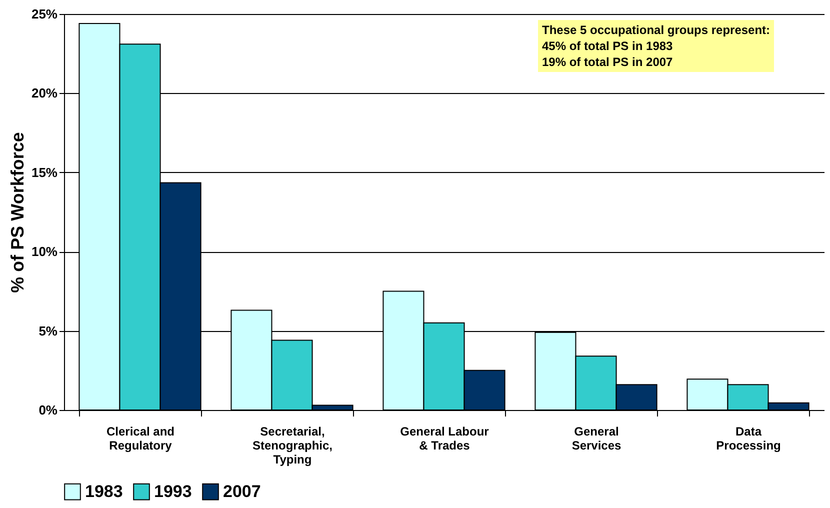 The image size is (830, 508). Describe the element at coordinates (608, 62) in the screenshot. I see `annotation: 19% of total PS in 2007` at that location.